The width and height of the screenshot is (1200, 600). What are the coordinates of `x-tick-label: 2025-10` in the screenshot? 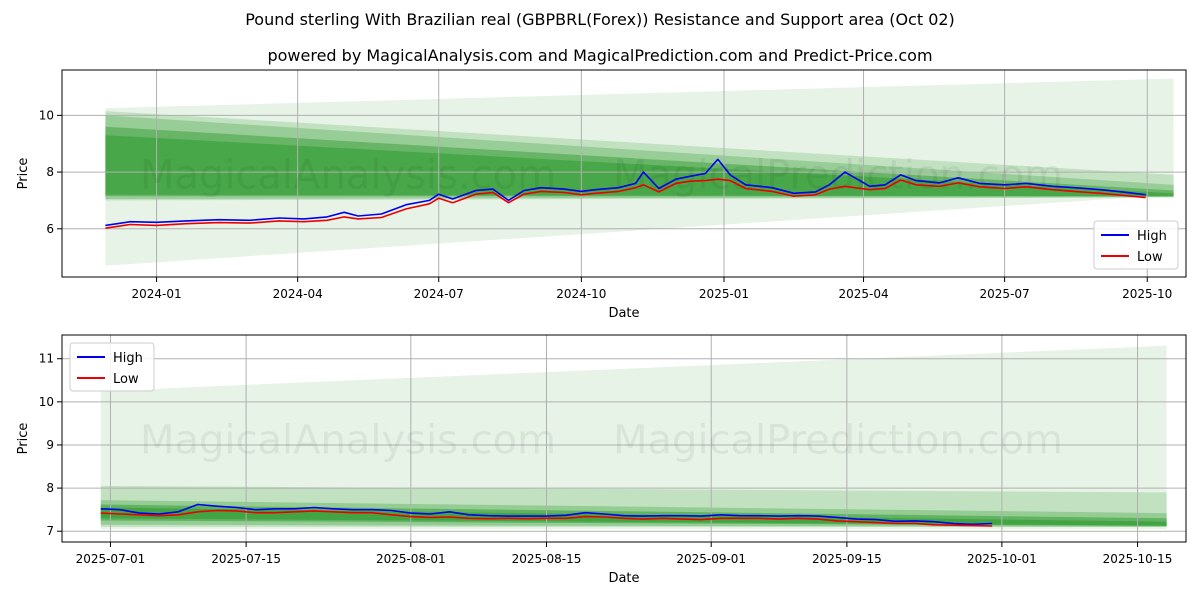 It's located at (1147, 294).